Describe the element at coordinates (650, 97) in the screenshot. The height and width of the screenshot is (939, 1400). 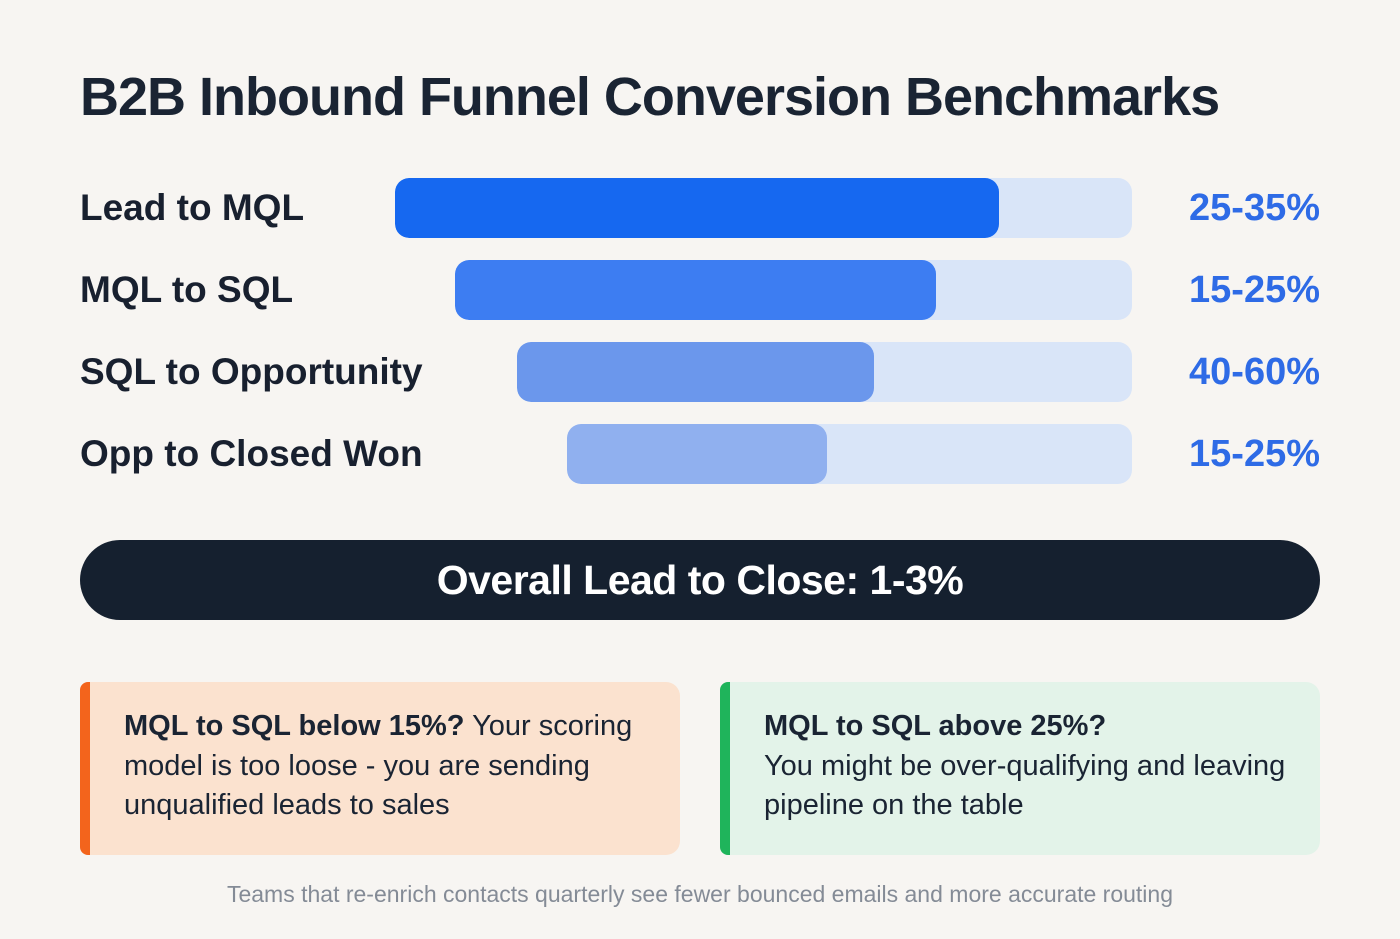
I see `page-title: B2B Inbound Funnel Conversion Benchmarks` at that location.